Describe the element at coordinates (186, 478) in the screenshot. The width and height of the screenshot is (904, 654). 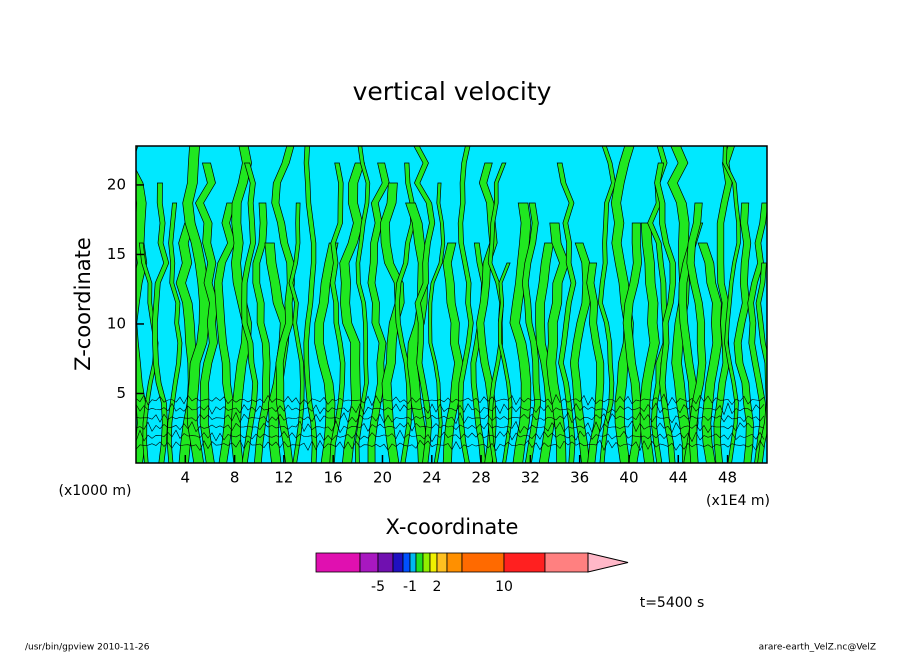
I see `x-tick-label: 4` at that location.